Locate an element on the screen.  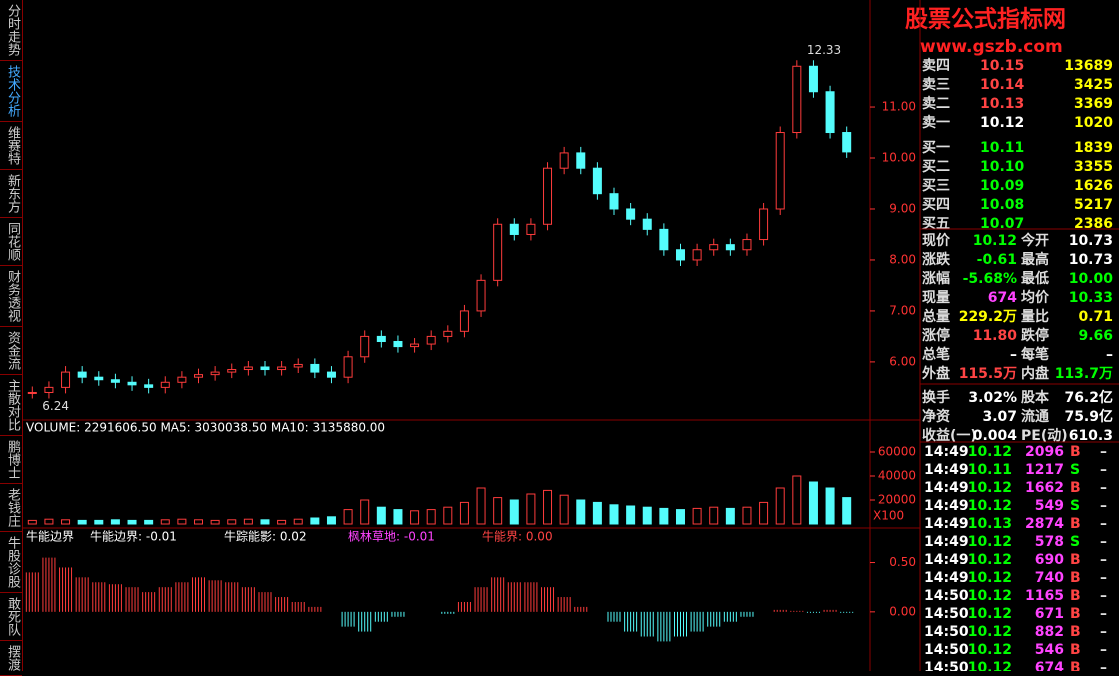
stat-value: – is located at coordinates (1013, 355).